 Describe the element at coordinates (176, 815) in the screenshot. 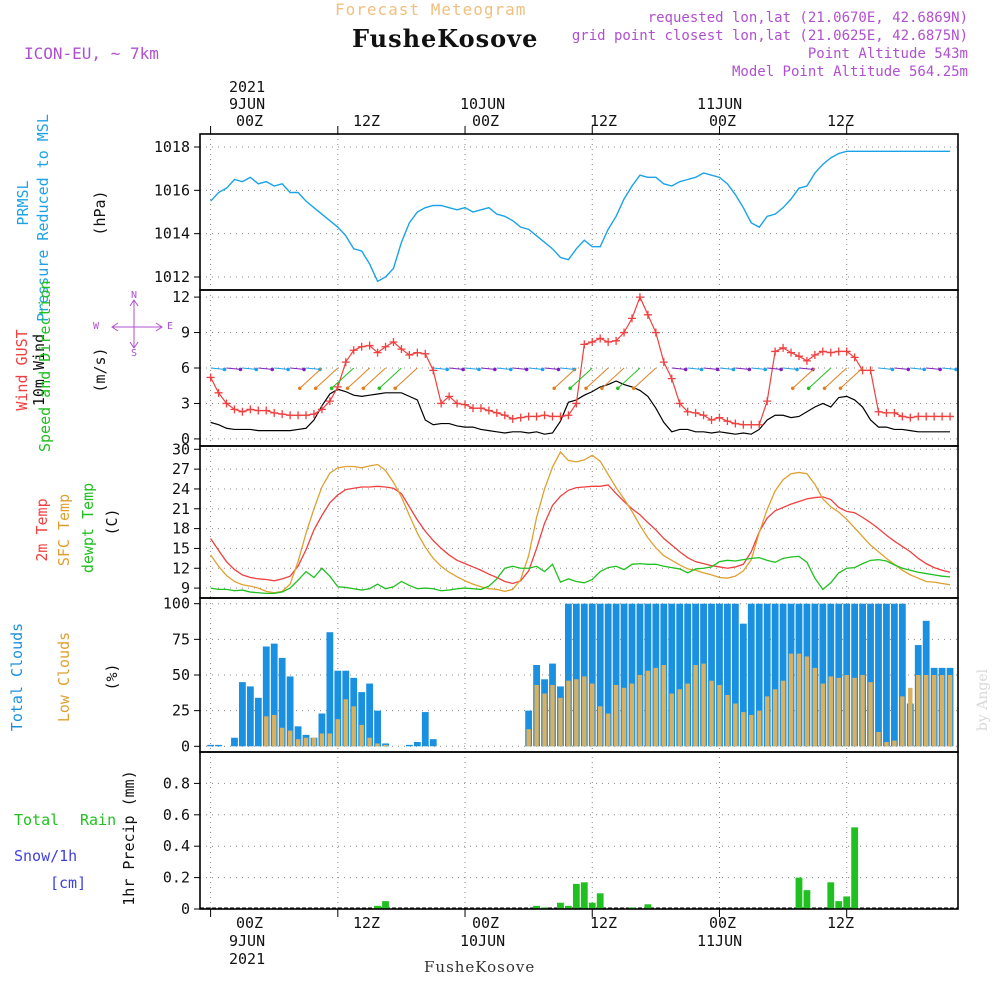

I see `p5-ytick-label: 0.6` at that location.